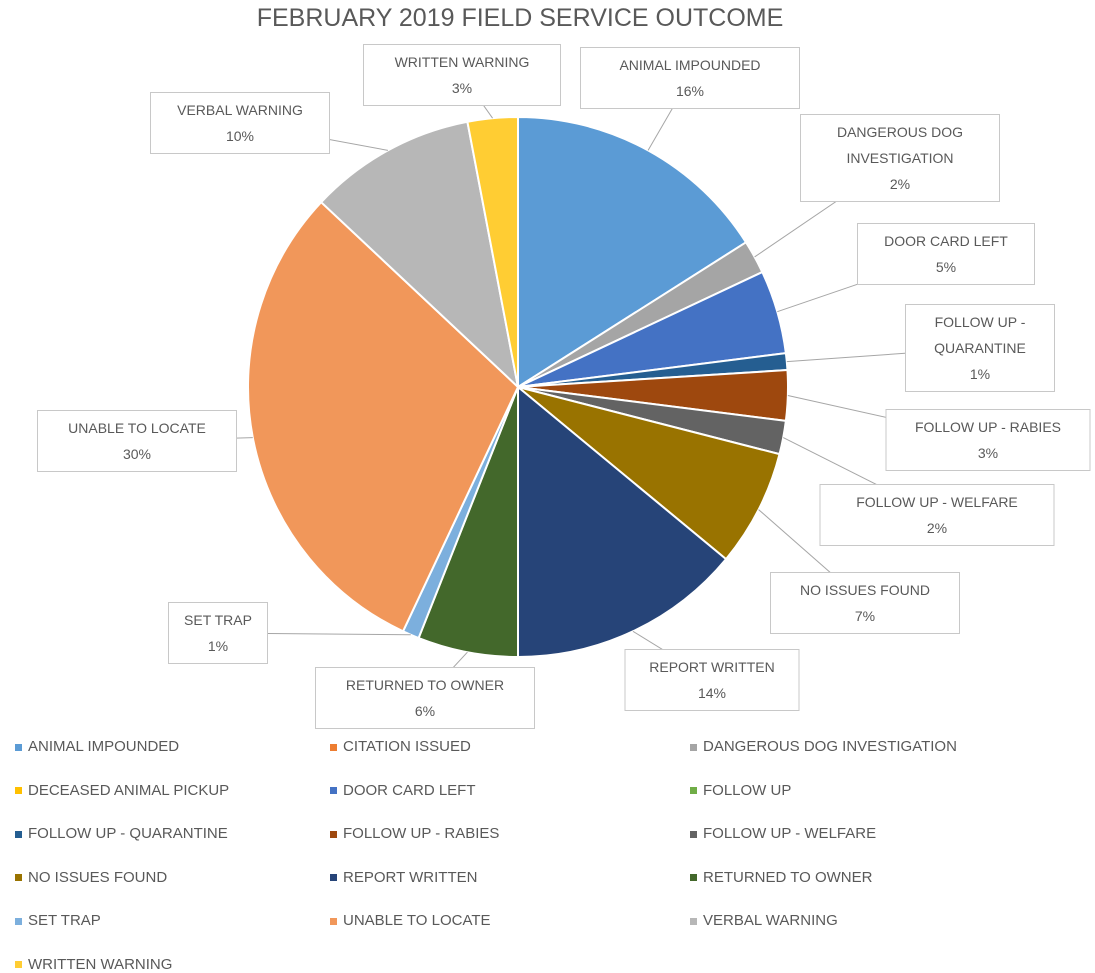 The image size is (1095, 973). I want to click on legend-item: ANIMAL IMPOUNDED, so click(97, 746).